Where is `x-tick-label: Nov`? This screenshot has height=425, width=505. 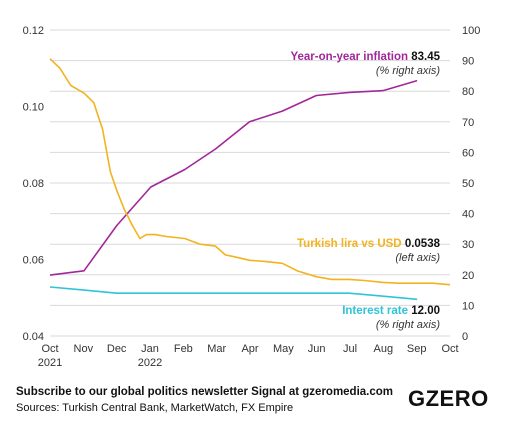
x-tick-label: Nov is located at coordinates (84, 349).